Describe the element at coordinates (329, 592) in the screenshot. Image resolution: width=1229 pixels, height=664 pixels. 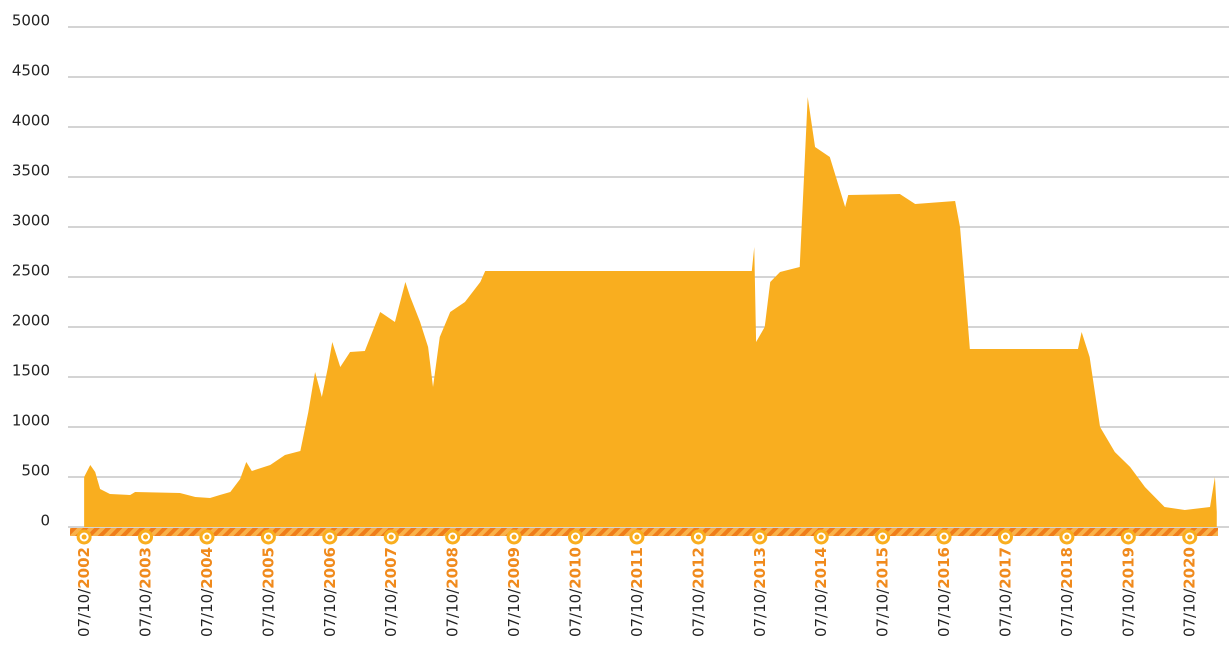
I see `x-tick-label: 07/10/2006` at that location.